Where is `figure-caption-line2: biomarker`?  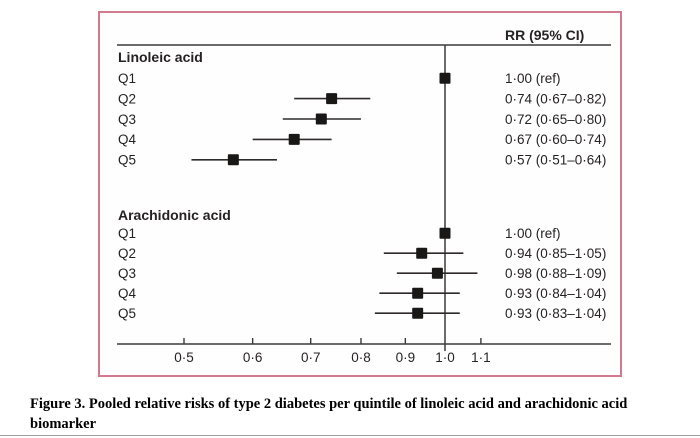
figure-caption-line2: biomarker is located at coordinates (63, 424).